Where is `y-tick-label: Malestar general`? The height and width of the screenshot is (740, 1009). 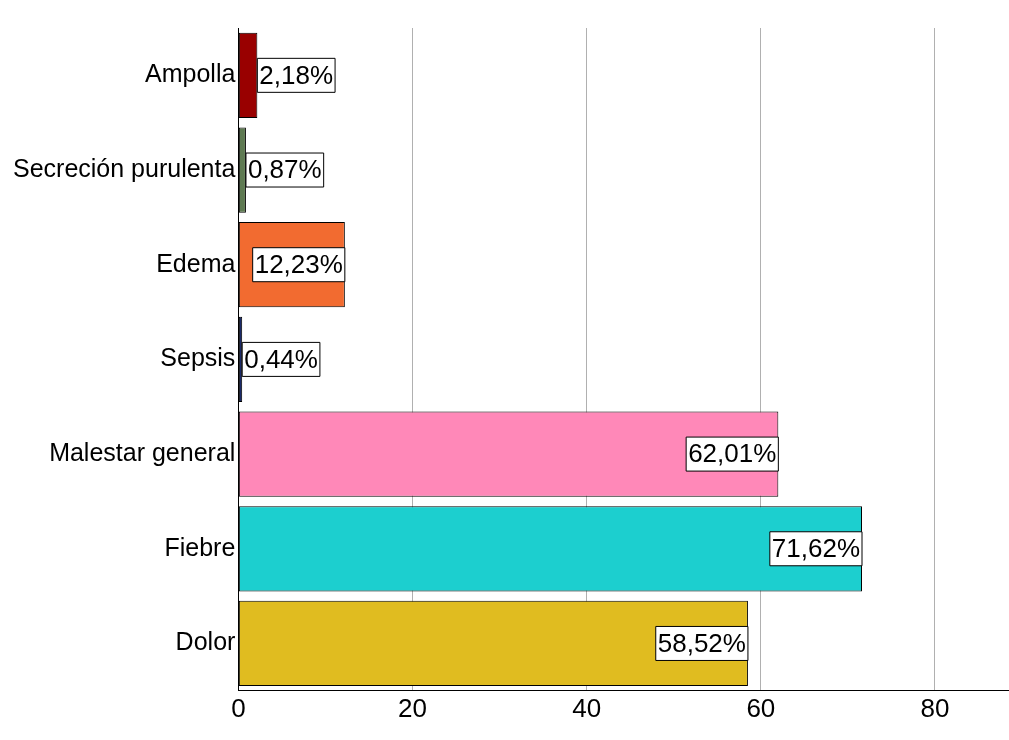 y-tick-label: Malestar general is located at coordinates (142, 451).